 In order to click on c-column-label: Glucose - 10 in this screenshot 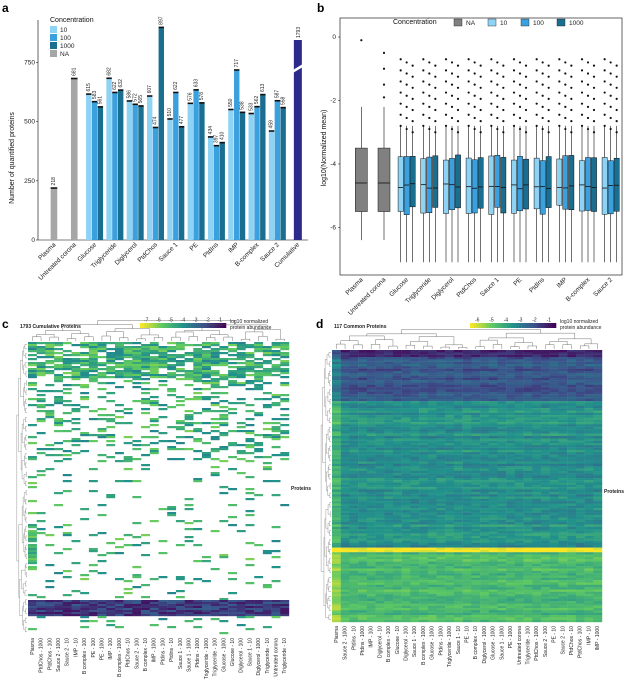, I will do `click(233, 652)`.